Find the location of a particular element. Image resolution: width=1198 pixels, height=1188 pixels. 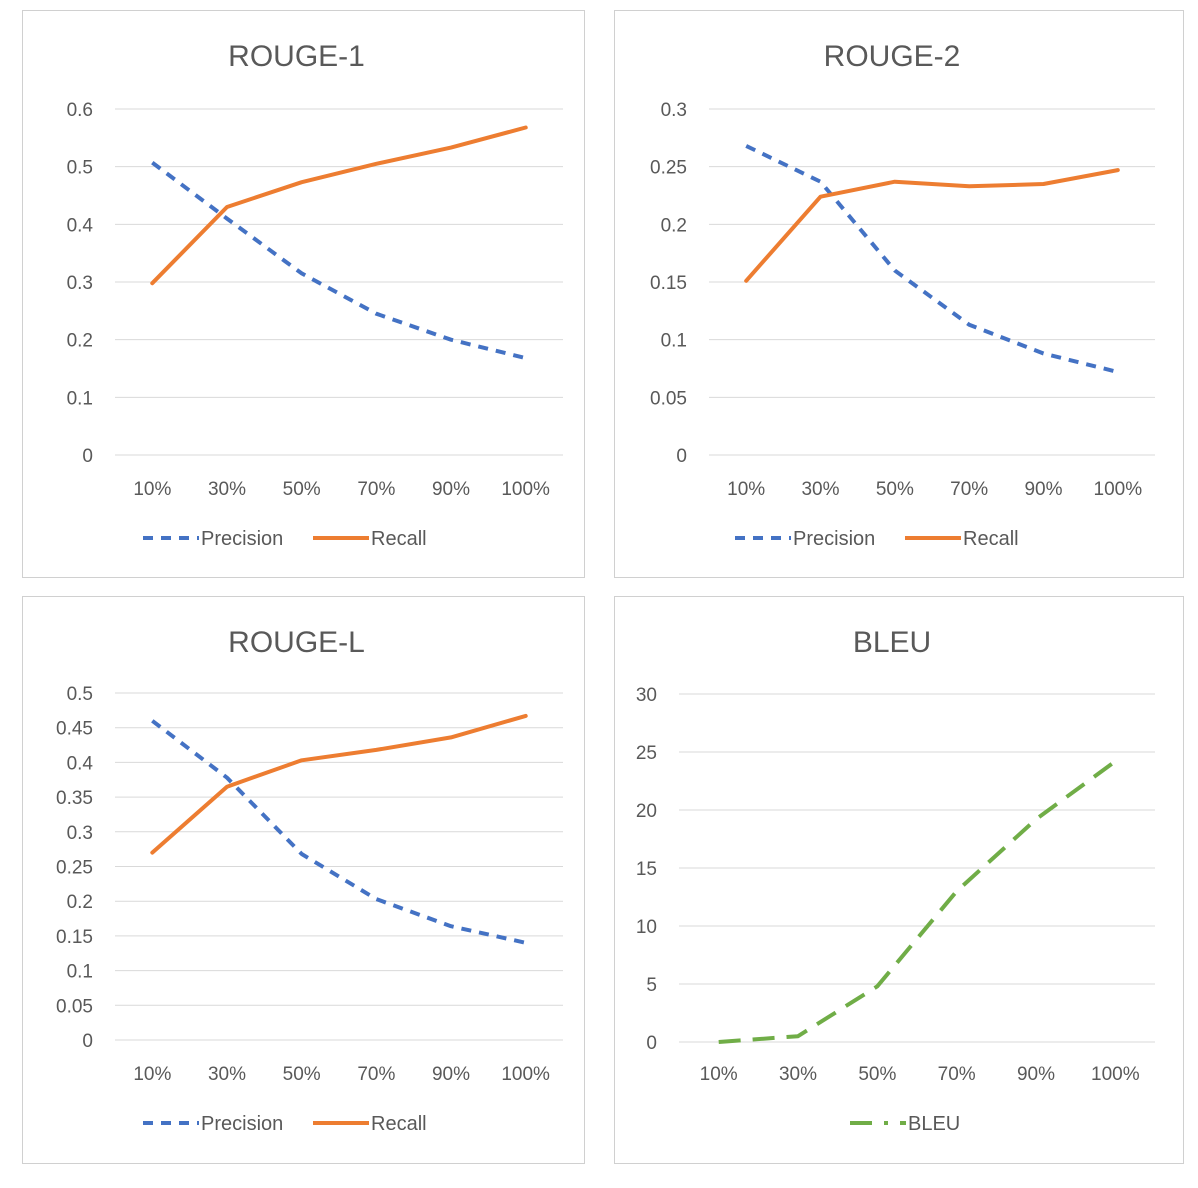

y-tick-label: 10 is located at coordinates (646, 927).